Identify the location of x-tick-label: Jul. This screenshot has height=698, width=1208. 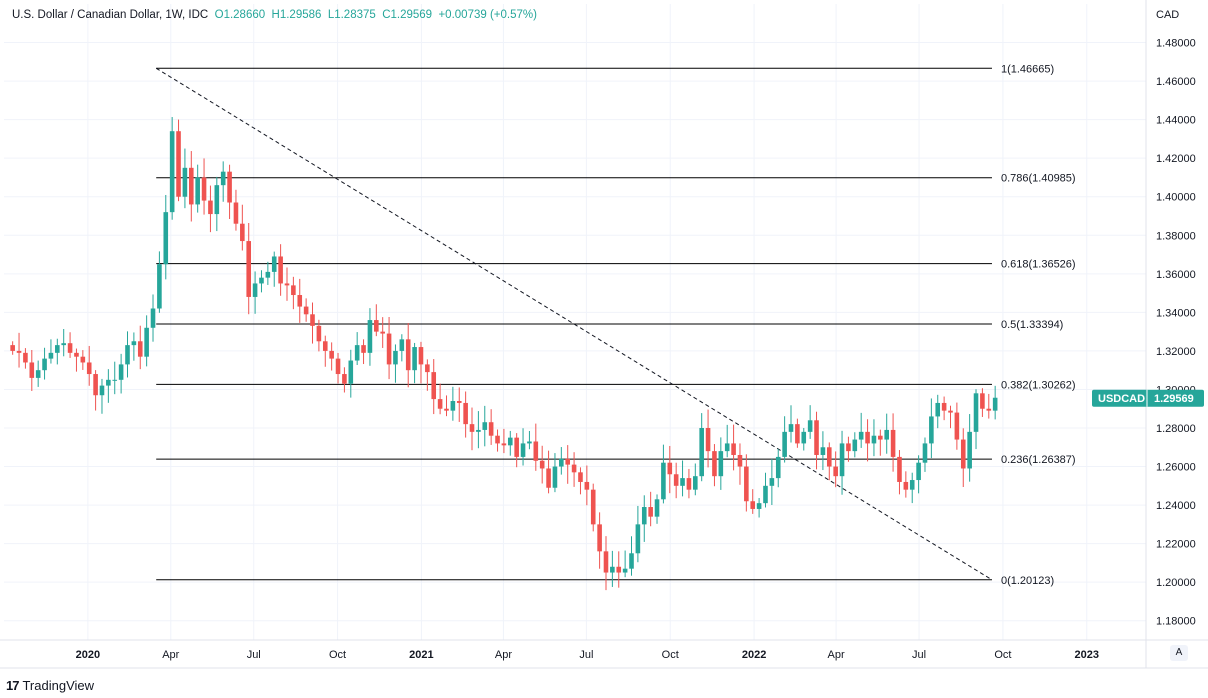
(919, 655).